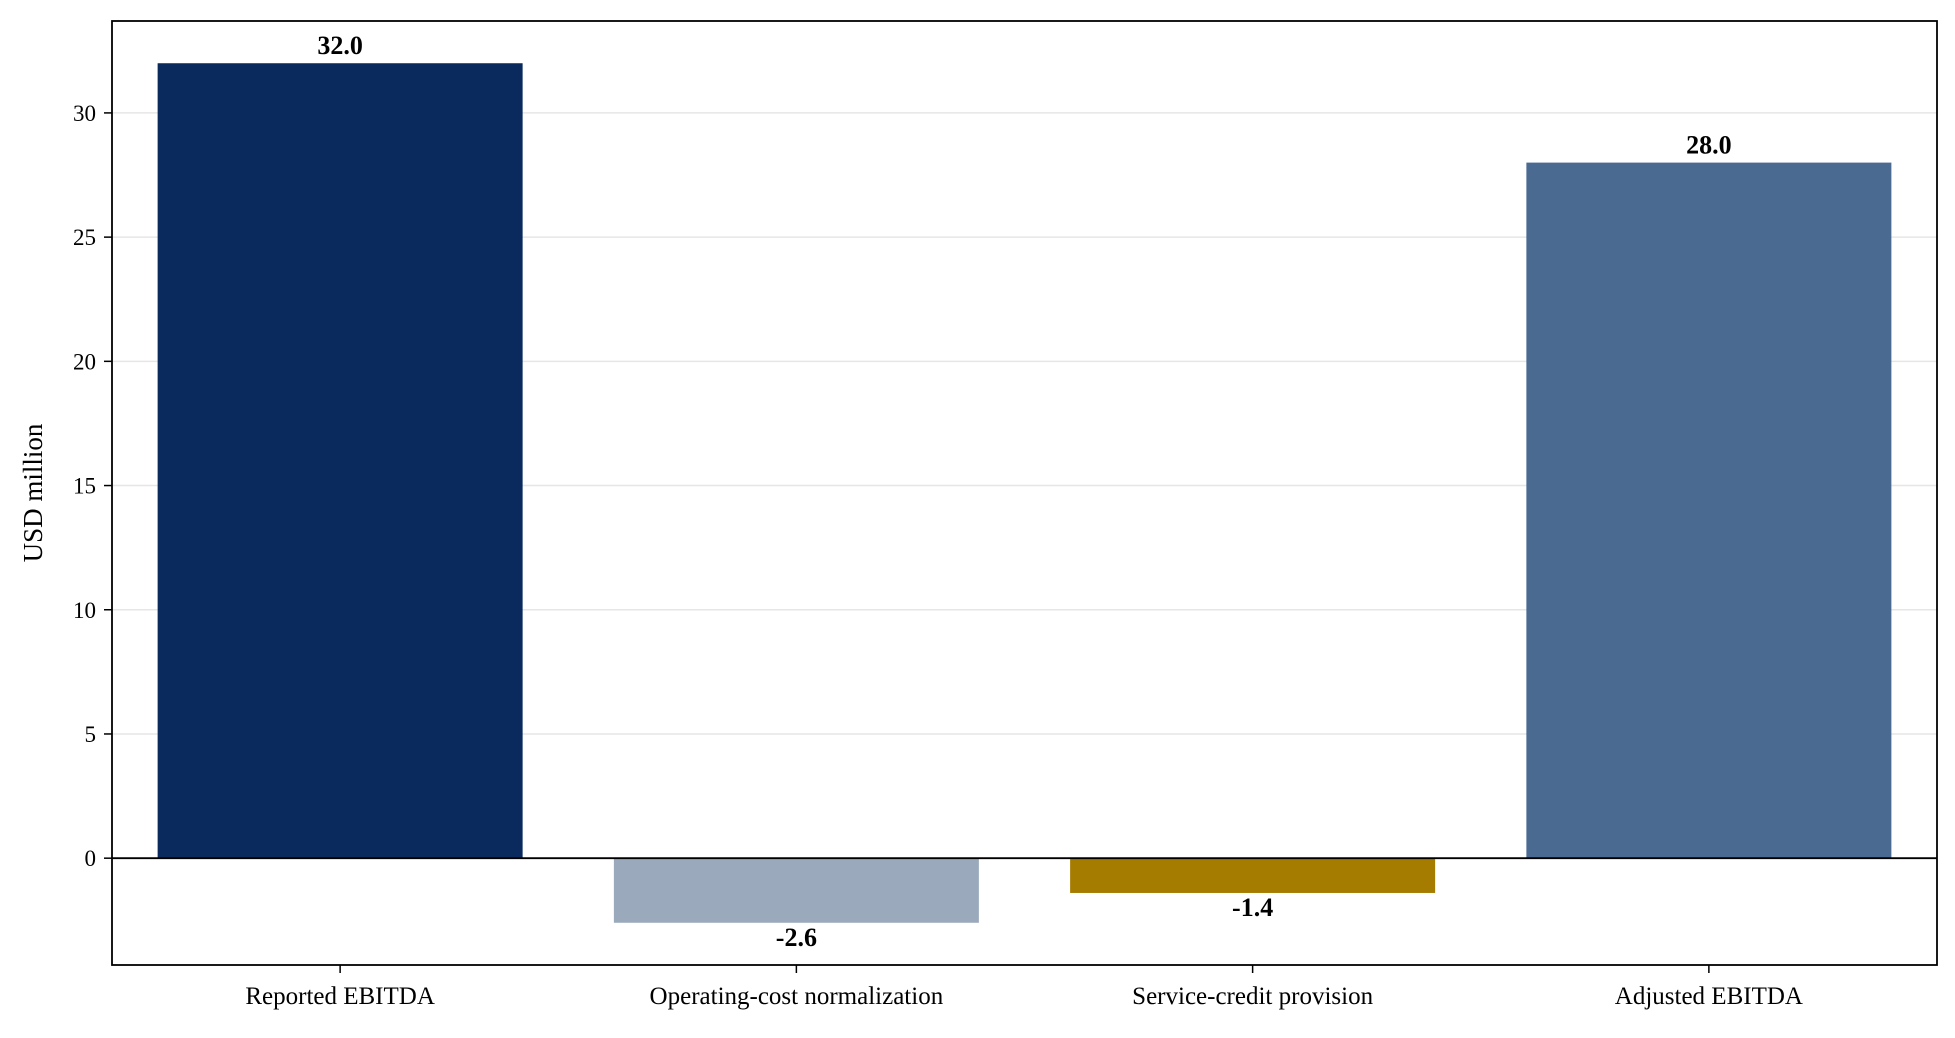 This screenshot has width=1955, height=1038. I want to click on y-tick-label-5: 5, so click(91, 734).